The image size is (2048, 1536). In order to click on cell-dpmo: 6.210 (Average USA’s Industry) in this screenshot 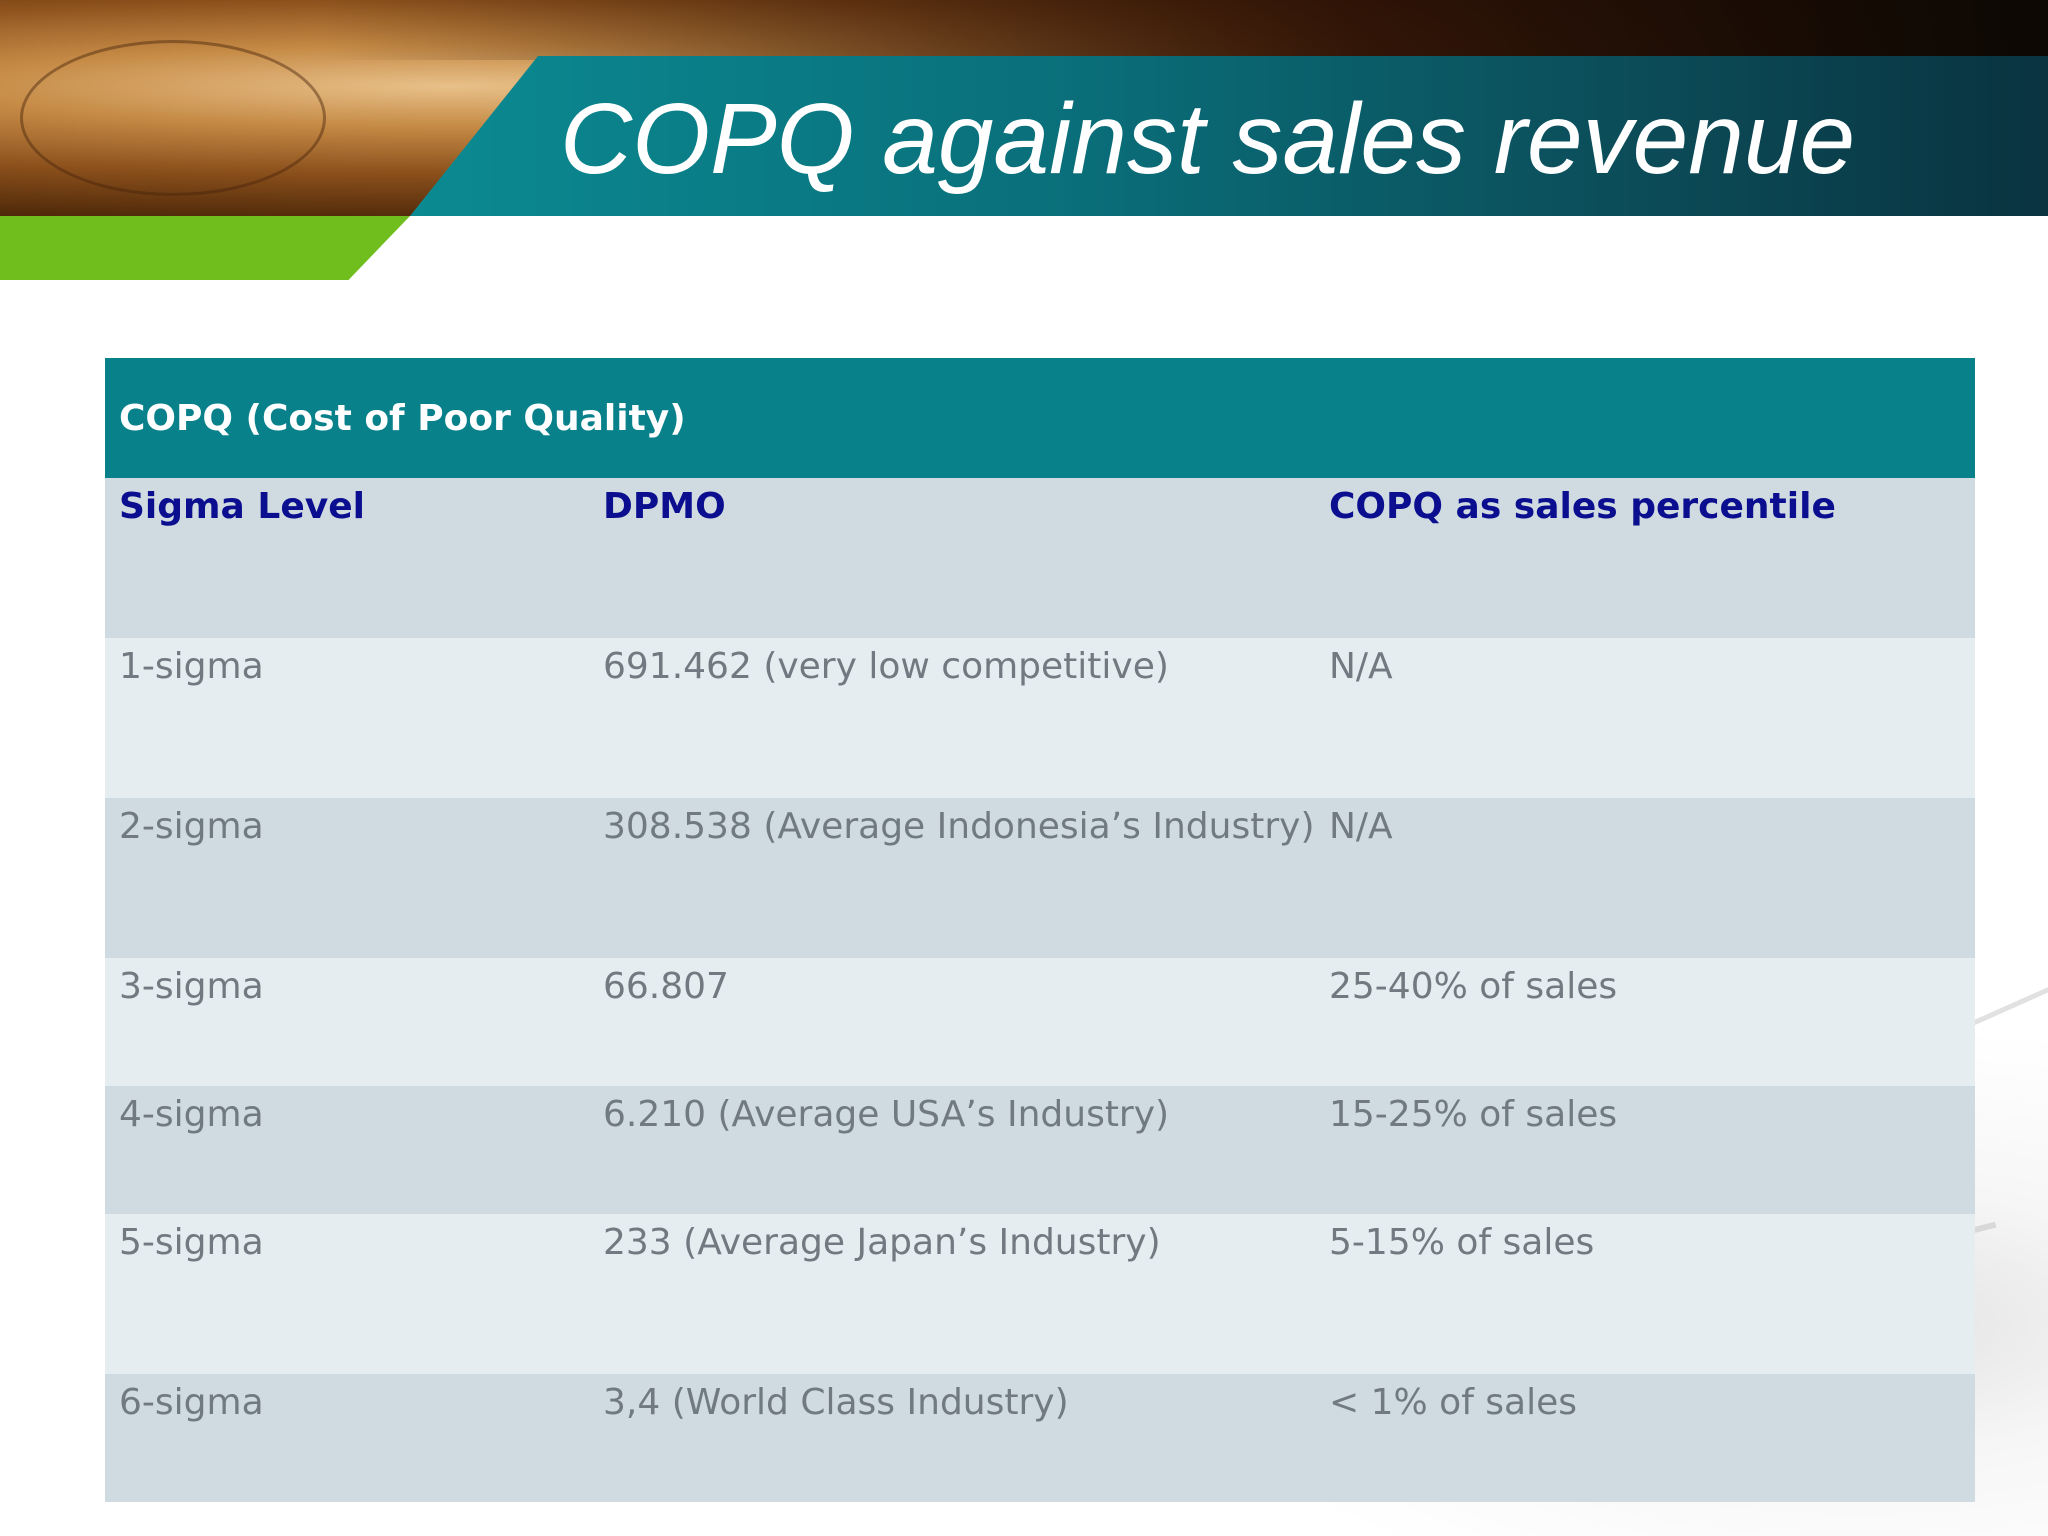, I will do `click(952, 1150)`.